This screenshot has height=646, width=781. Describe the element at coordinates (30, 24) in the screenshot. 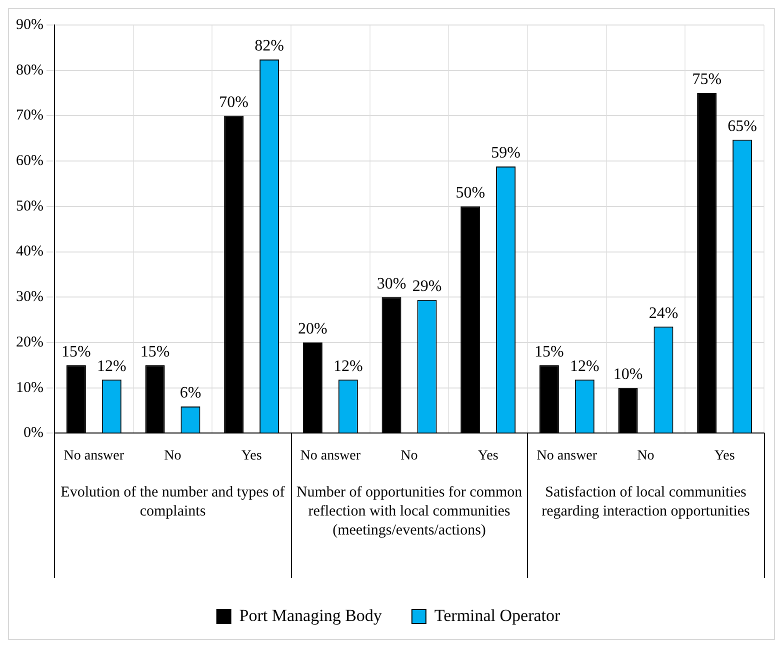

I see `y-tick-label: 90%` at that location.